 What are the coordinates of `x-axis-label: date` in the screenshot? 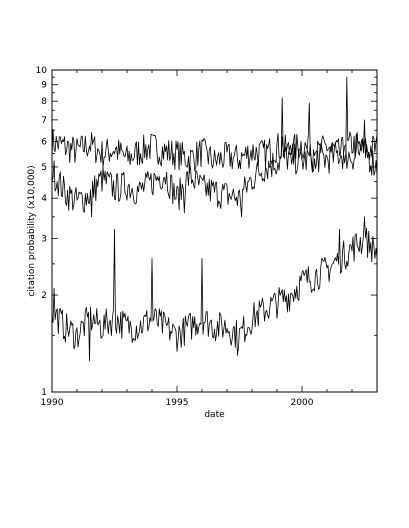 It's located at (214, 415).